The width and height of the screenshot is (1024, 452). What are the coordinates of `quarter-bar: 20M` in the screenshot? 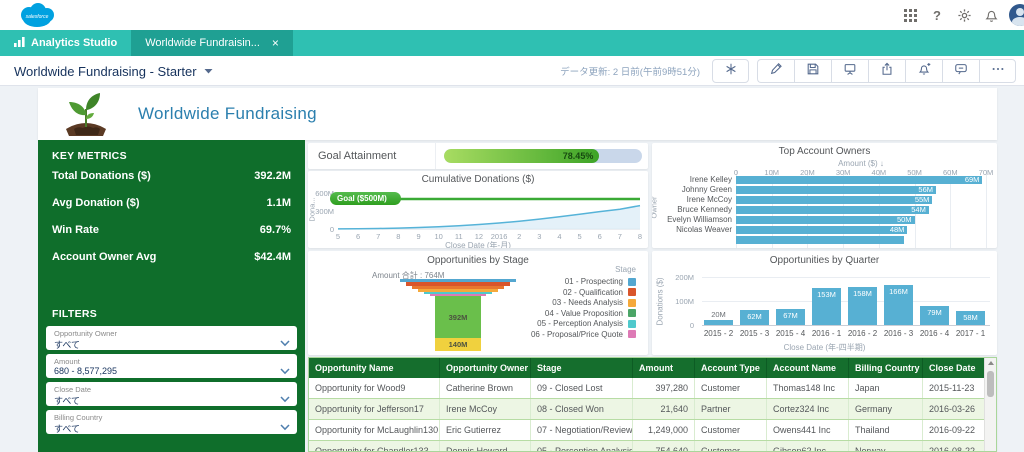 It's located at (718, 317).